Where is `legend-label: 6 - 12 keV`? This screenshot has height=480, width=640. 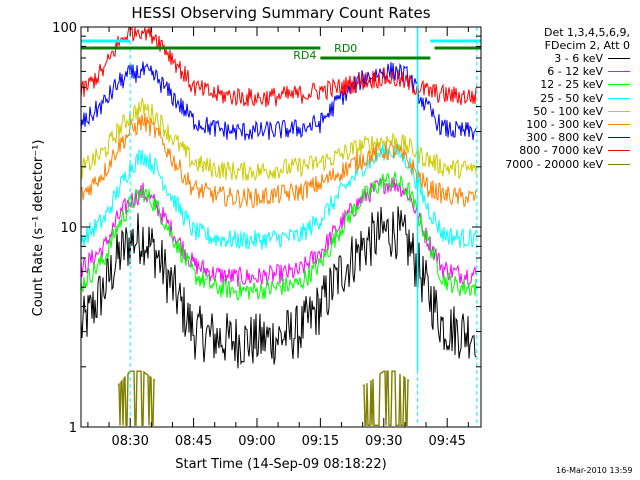 legend-label: 6 - 12 keV is located at coordinates (575, 72).